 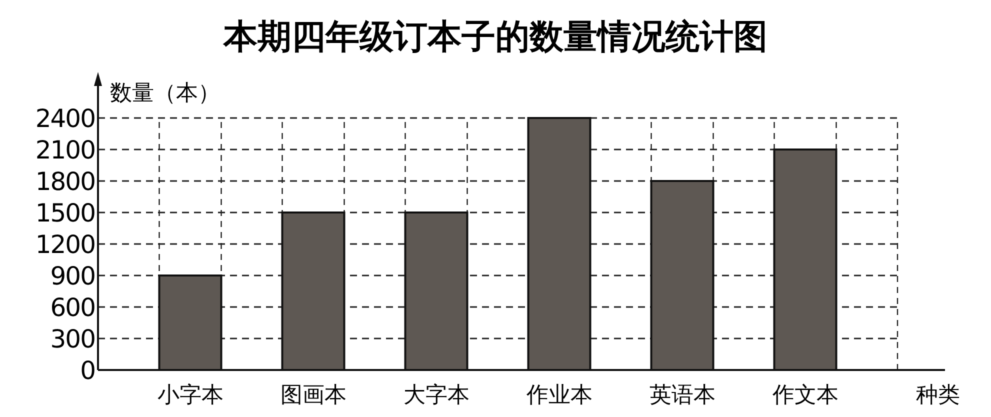 What do you see at coordinates (65, 244) in the screenshot?
I see `y-tick-label: 1200` at bounding box center [65, 244].